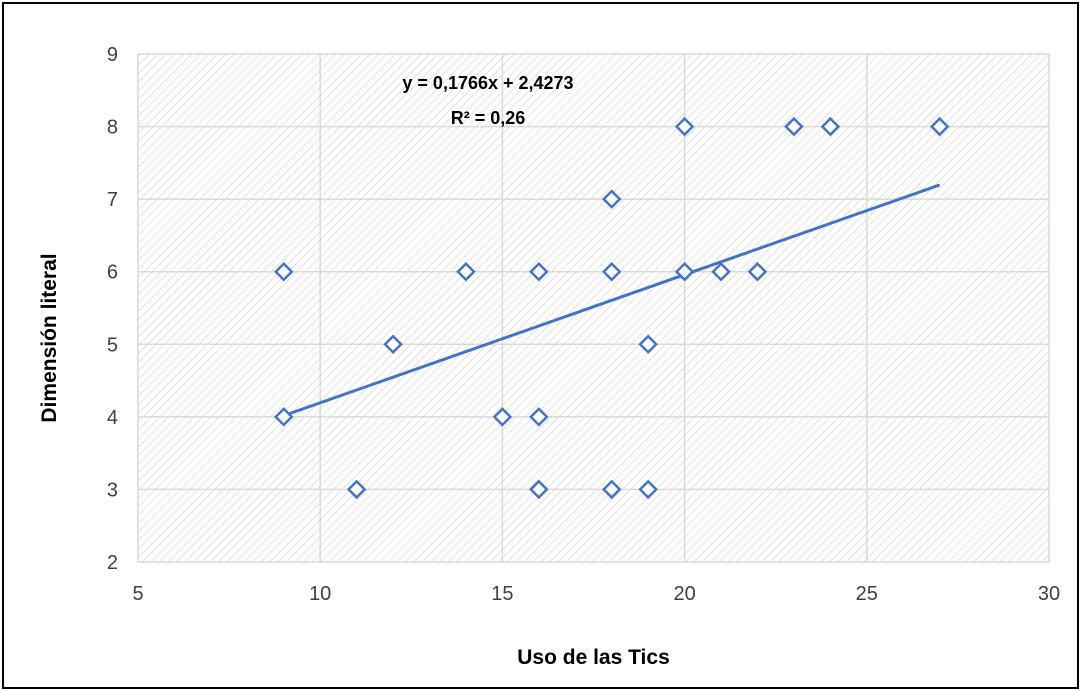 The height and width of the screenshot is (691, 1083). I want to click on y-tick-label: 8, so click(112, 128).